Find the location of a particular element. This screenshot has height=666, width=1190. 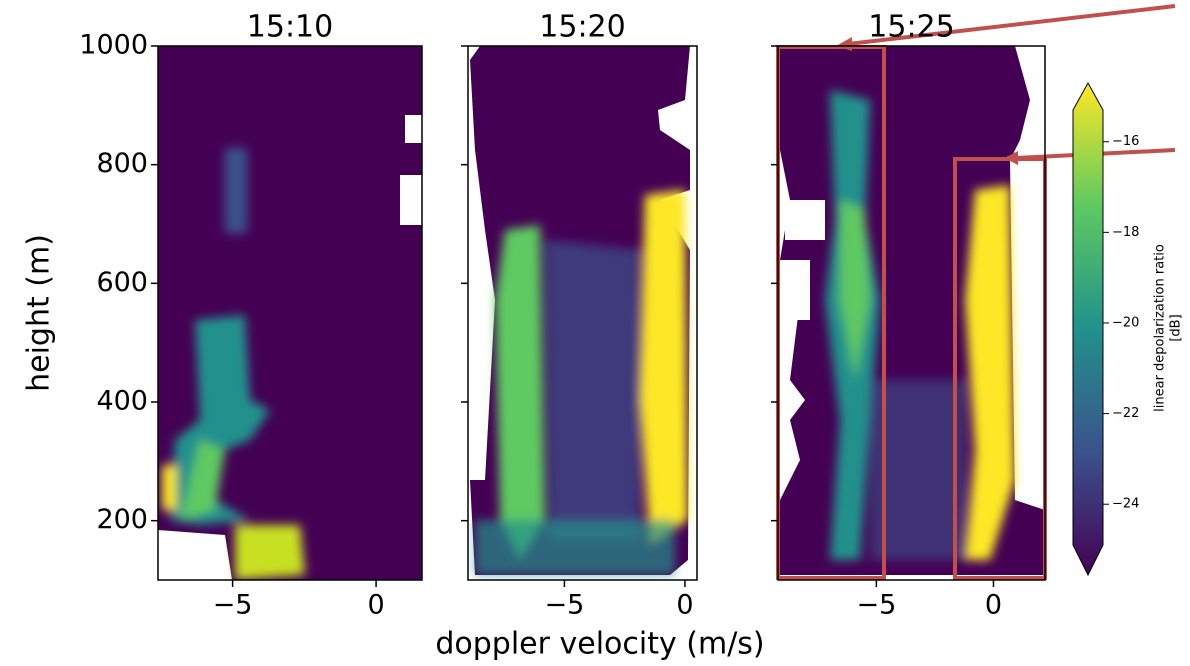

panel-title: 15:25 is located at coordinates (911, 27).